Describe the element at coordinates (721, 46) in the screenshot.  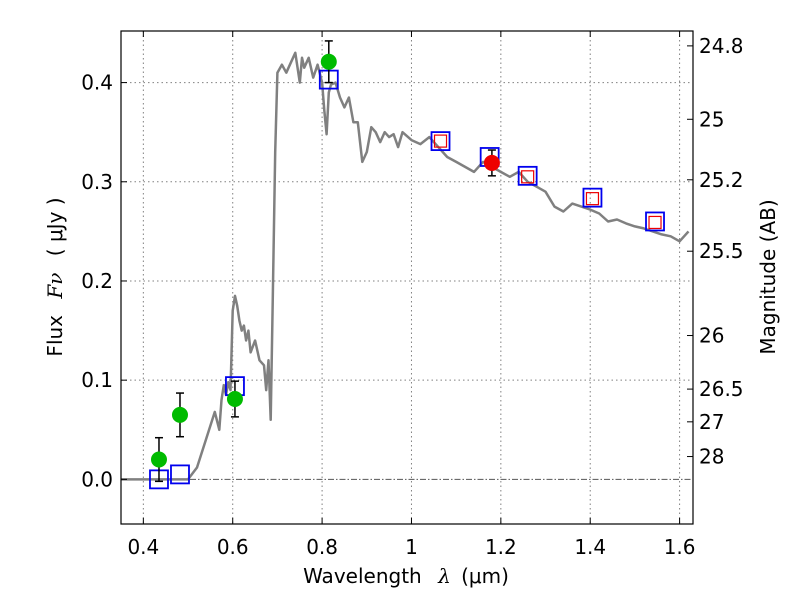
I see `right-tick-label-0: 24.8` at that location.